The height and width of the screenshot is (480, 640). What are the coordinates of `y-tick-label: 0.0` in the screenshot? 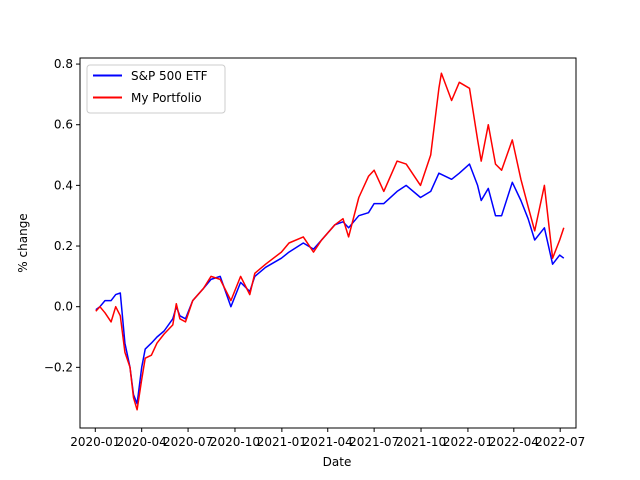 It's located at (63, 307).